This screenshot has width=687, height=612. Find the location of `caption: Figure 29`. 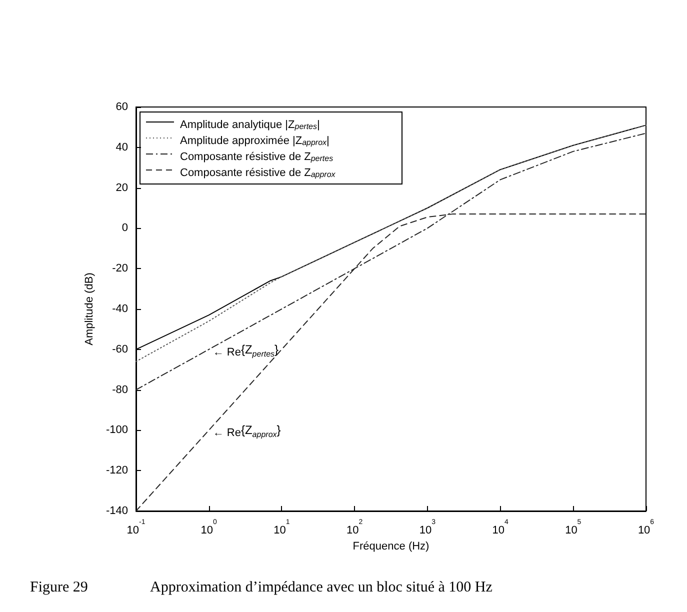

caption: Figure 29 is located at coordinates (59, 588).